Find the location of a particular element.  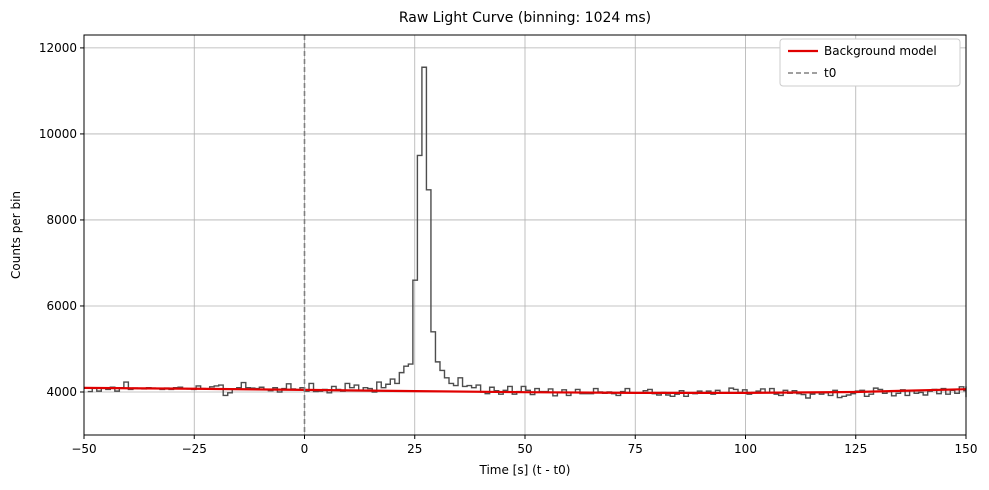

background-model-line is located at coordinates (525, 390).